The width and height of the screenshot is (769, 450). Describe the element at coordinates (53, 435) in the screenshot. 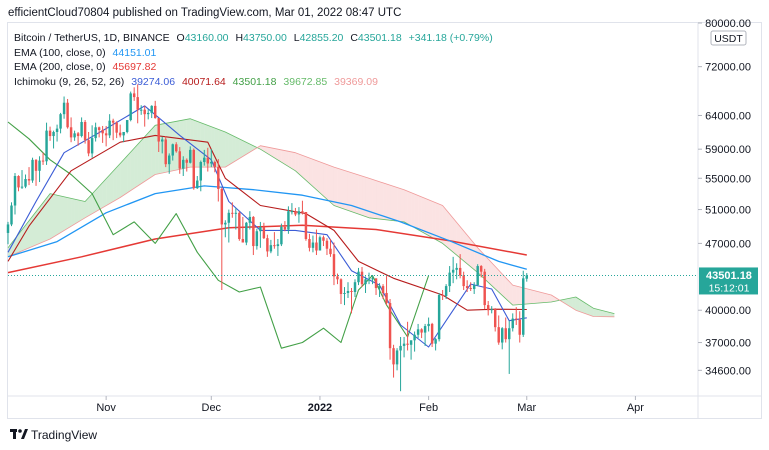

I see `tradingview-footer: TradingView` at that location.